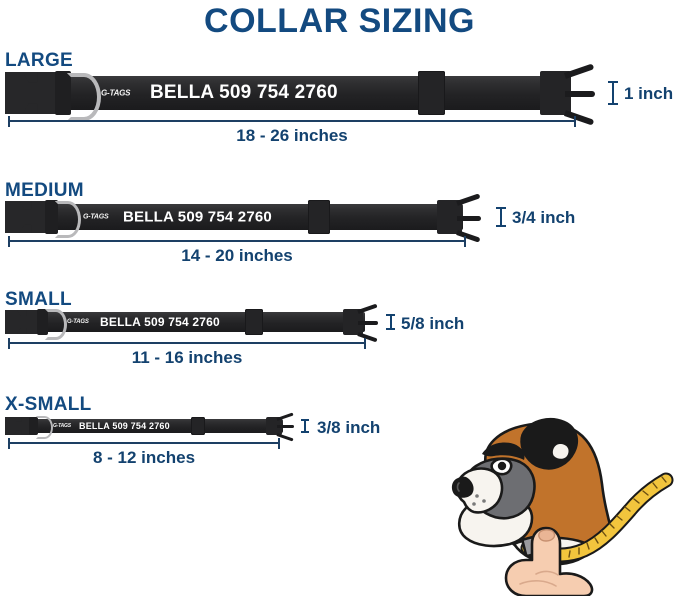  I want to click on collar-width-label-xsmall: 3/8 inch, so click(349, 427).